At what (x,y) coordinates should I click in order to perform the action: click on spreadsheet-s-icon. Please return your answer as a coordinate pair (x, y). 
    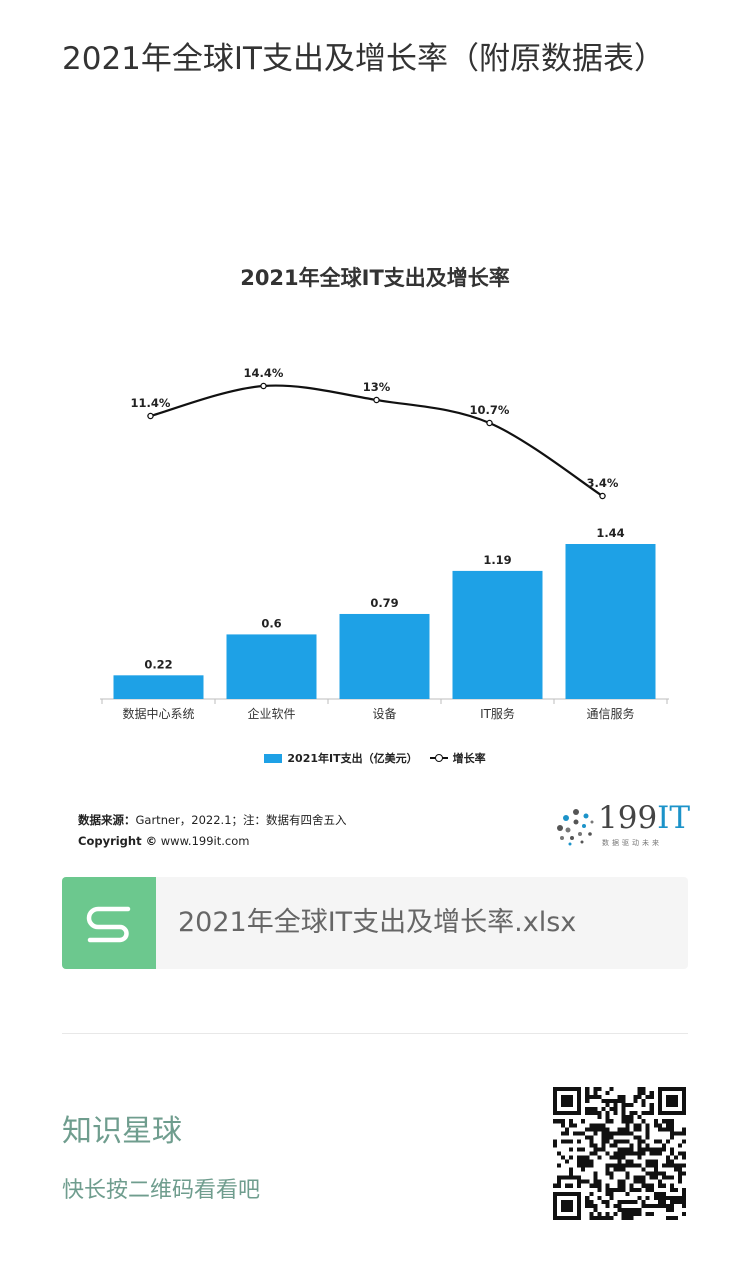
    Looking at the image, I should click on (108, 924).